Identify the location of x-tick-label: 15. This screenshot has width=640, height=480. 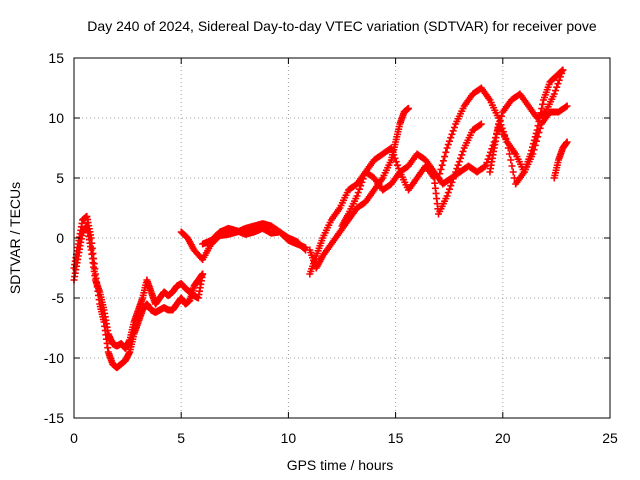
(396, 438).